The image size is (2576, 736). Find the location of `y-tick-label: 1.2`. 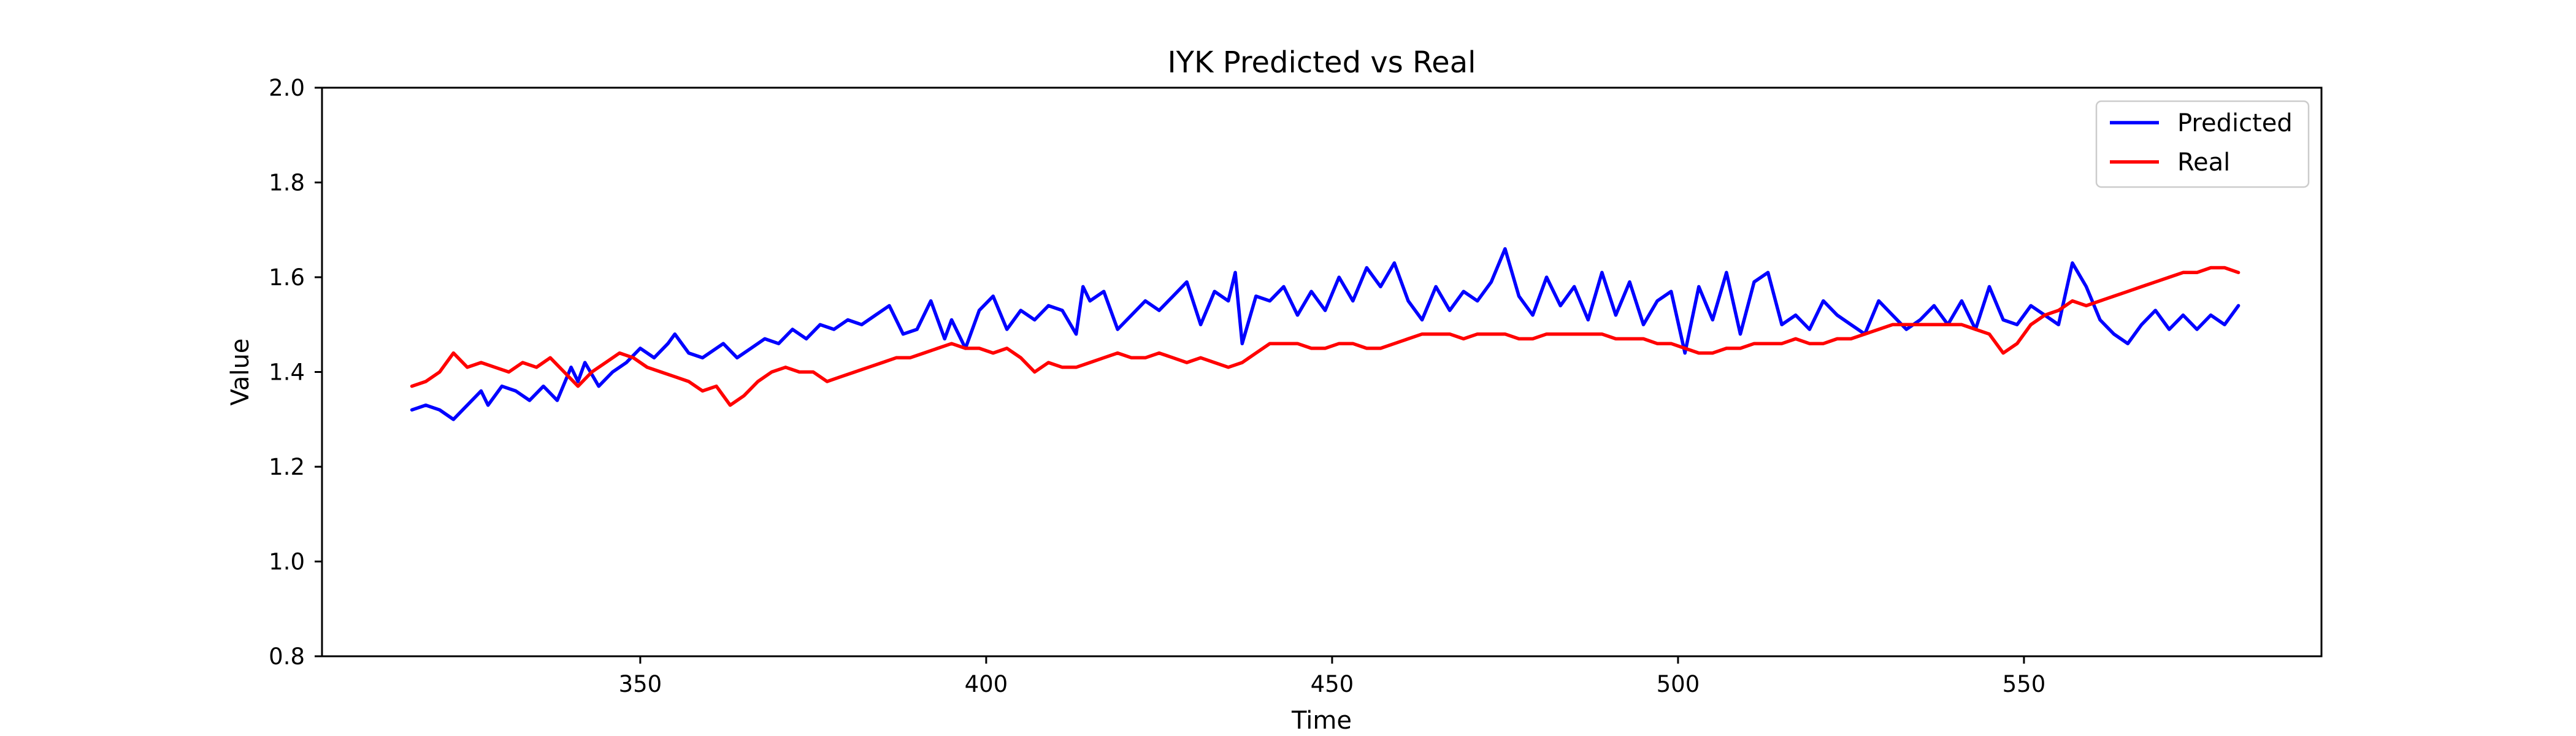

y-tick-label: 1.2 is located at coordinates (287, 467).